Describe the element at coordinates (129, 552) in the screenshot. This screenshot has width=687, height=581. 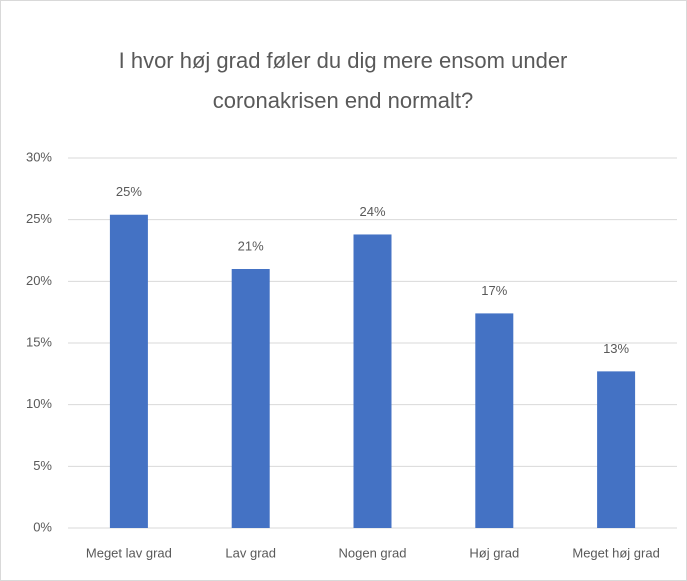
I see `x-tick-label: Meget lav grad` at that location.